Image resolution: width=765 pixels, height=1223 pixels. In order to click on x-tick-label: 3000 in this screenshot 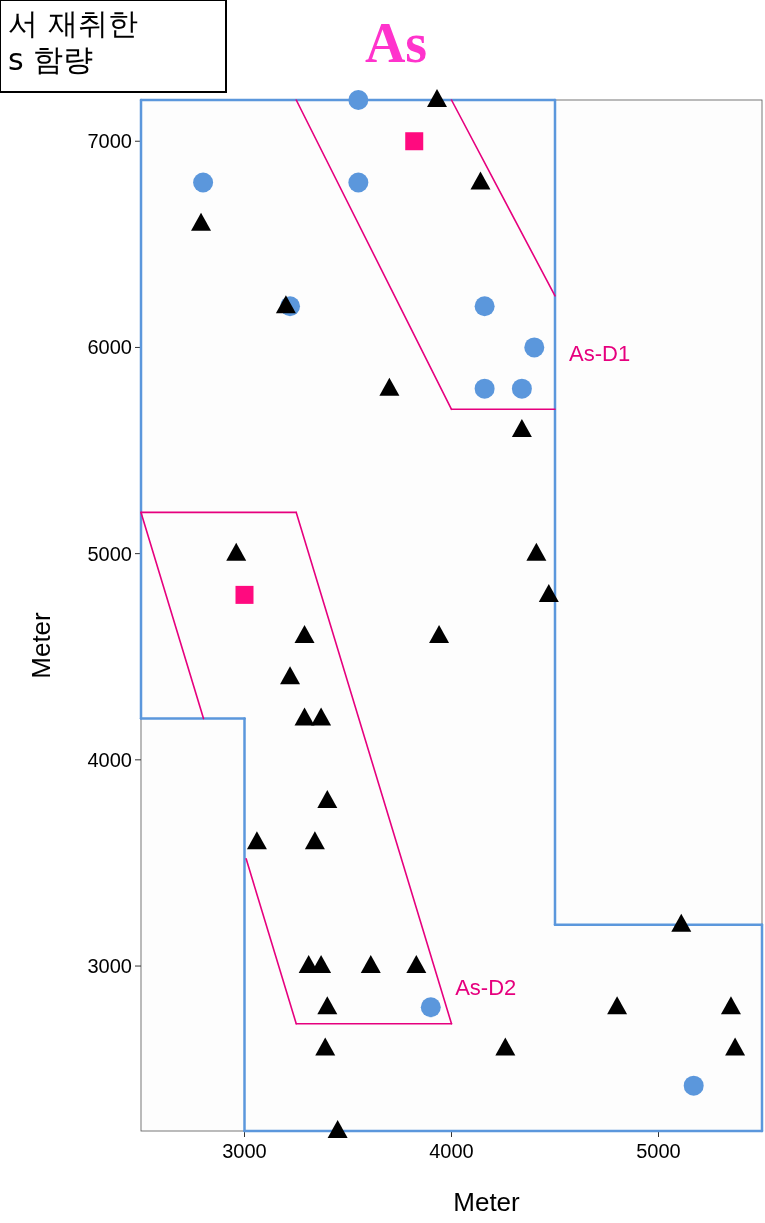, I will do `click(244, 1151)`.